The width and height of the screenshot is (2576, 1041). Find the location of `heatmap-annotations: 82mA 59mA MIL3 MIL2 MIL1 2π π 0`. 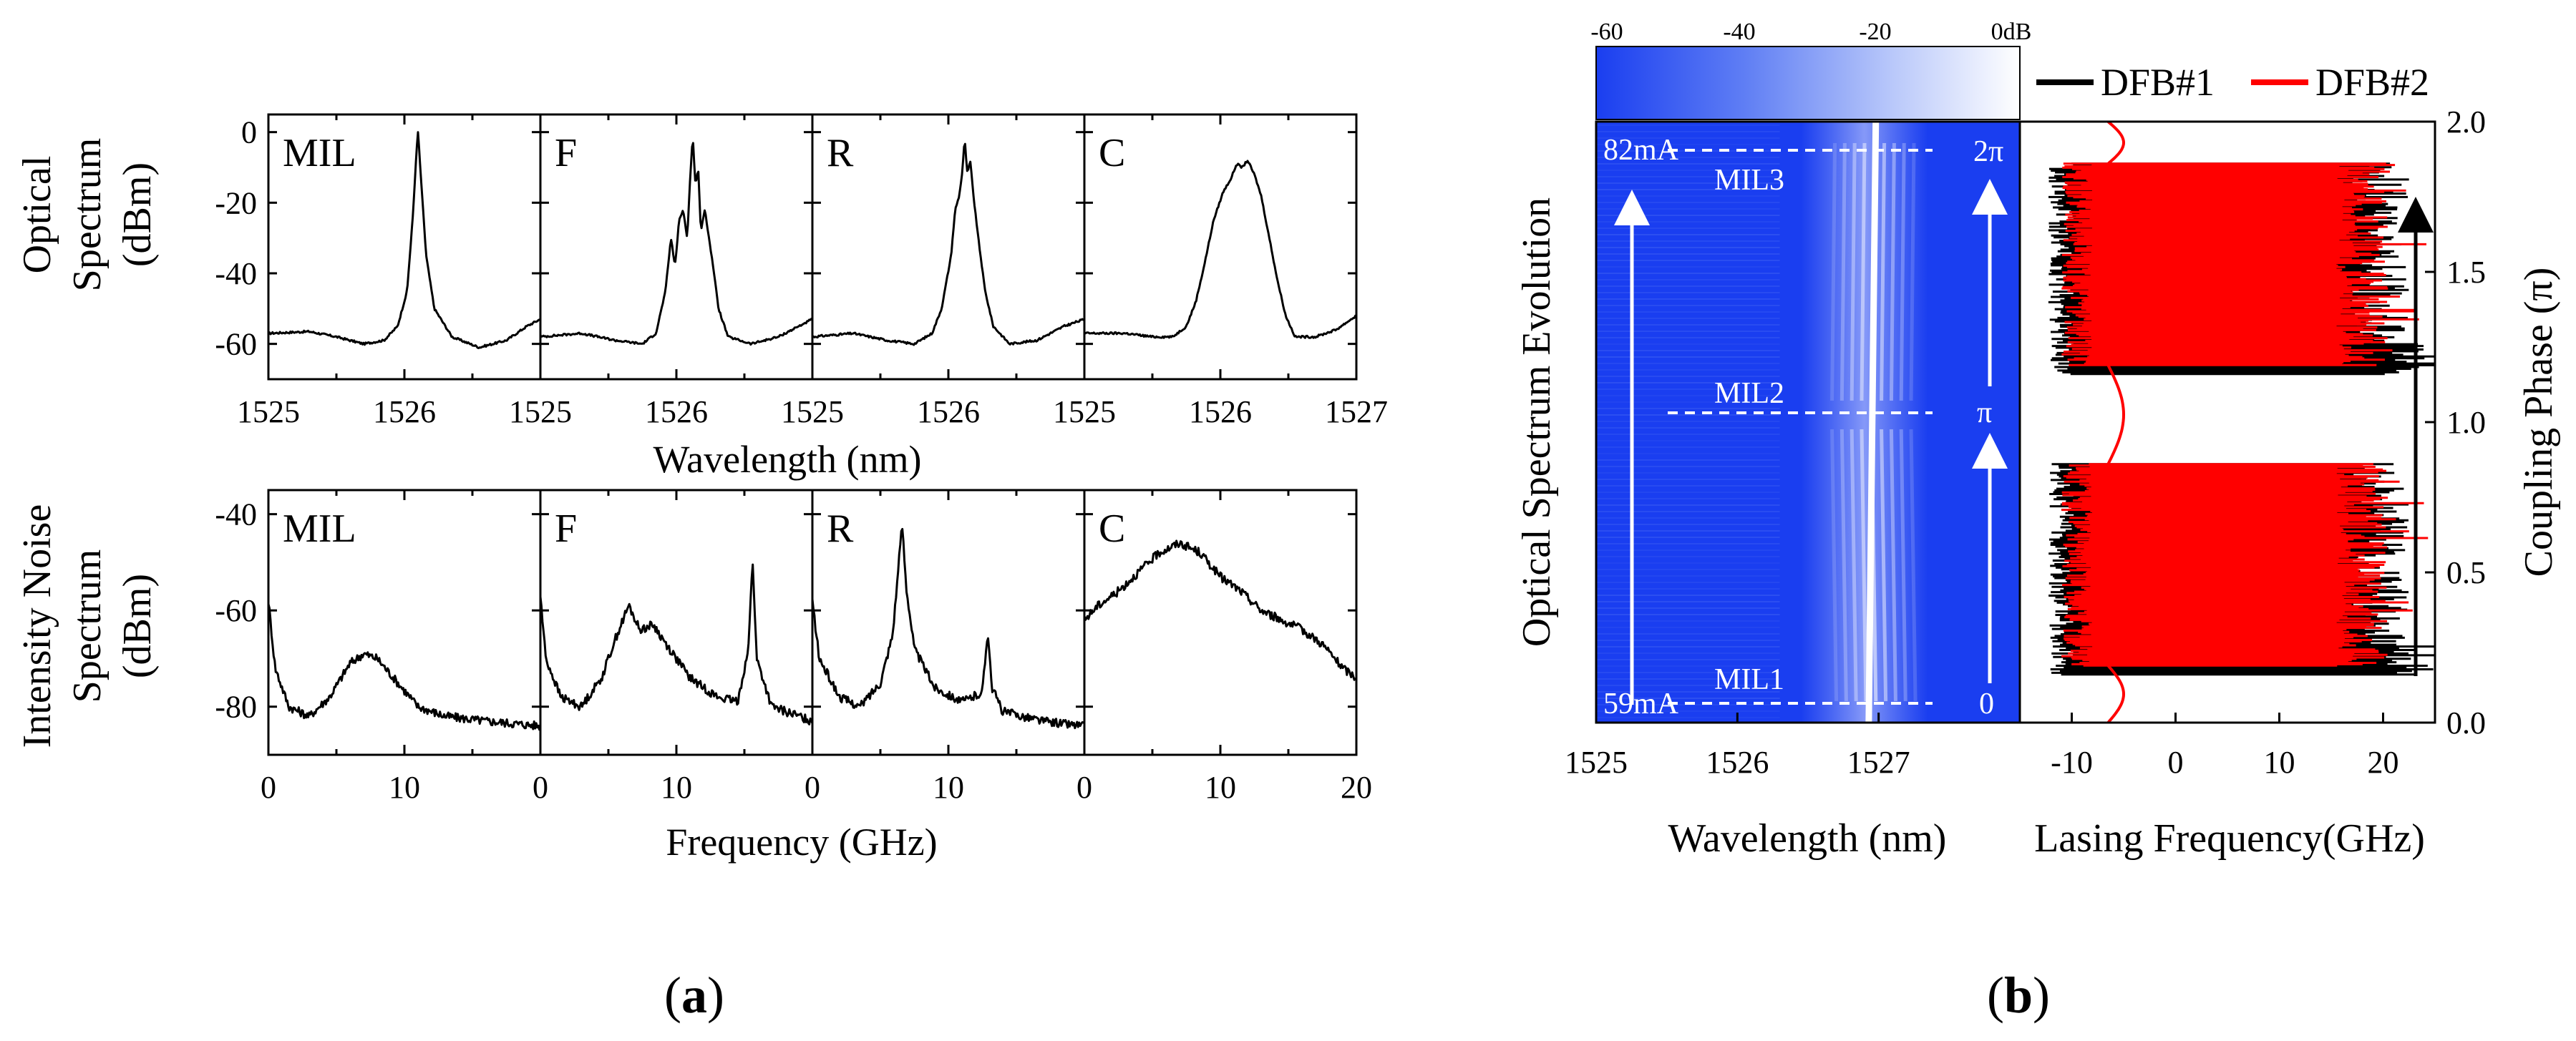

heatmap-annotations: 82mA 59mA MIL3 MIL2 MIL1 2π π 0 is located at coordinates (1805, 427).